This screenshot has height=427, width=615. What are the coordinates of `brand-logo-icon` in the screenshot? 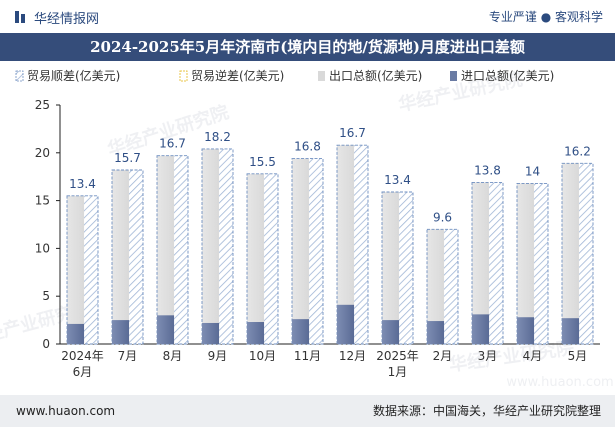 It's located at (20, 17).